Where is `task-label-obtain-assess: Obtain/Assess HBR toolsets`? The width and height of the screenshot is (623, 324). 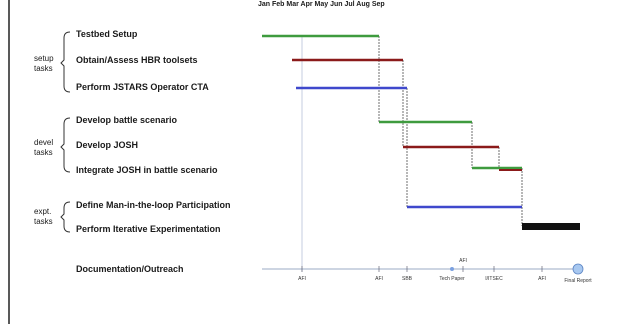 task-label-obtain-assess: Obtain/Assess HBR toolsets is located at coordinates (137, 60).